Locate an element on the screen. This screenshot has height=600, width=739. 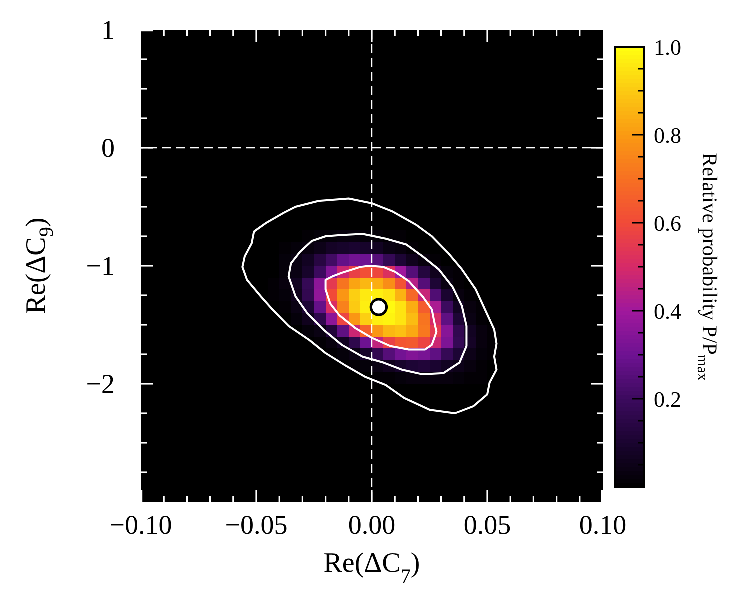
color-bar-label: 1.0 is located at coordinates (668, 47).